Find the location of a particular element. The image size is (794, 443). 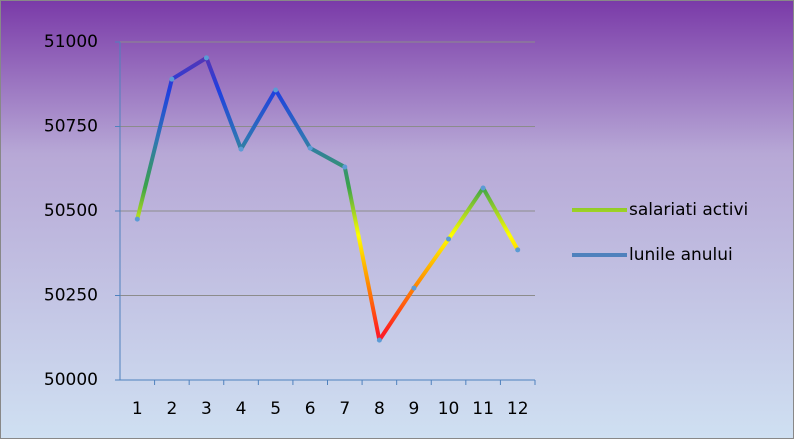

x-tick-label: 1 is located at coordinates (137, 409).